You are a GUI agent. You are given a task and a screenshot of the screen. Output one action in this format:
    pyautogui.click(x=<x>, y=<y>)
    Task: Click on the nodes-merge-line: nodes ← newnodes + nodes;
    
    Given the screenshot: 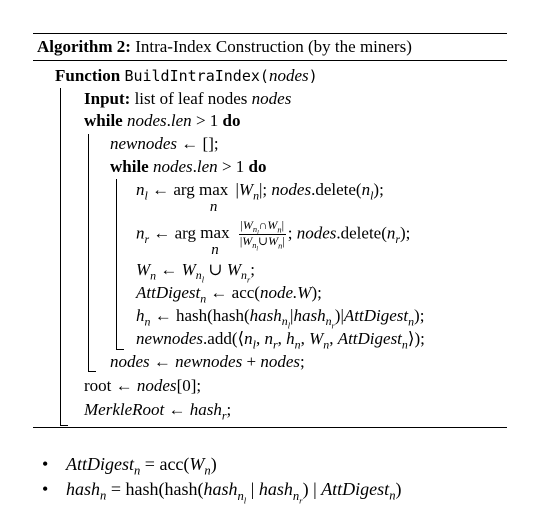 What is the action you would take?
    pyautogui.click(x=207, y=361)
    